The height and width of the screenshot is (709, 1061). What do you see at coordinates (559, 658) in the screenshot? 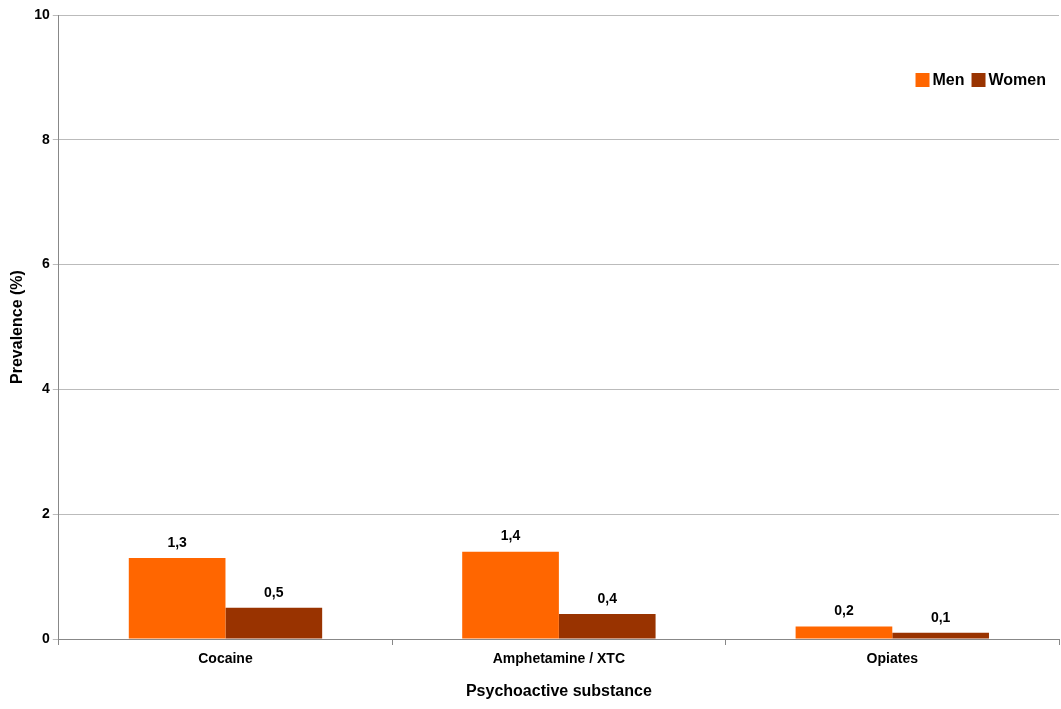
I see `x-tick-label: Amphetamine / XTC` at bounding box center [559, 658].